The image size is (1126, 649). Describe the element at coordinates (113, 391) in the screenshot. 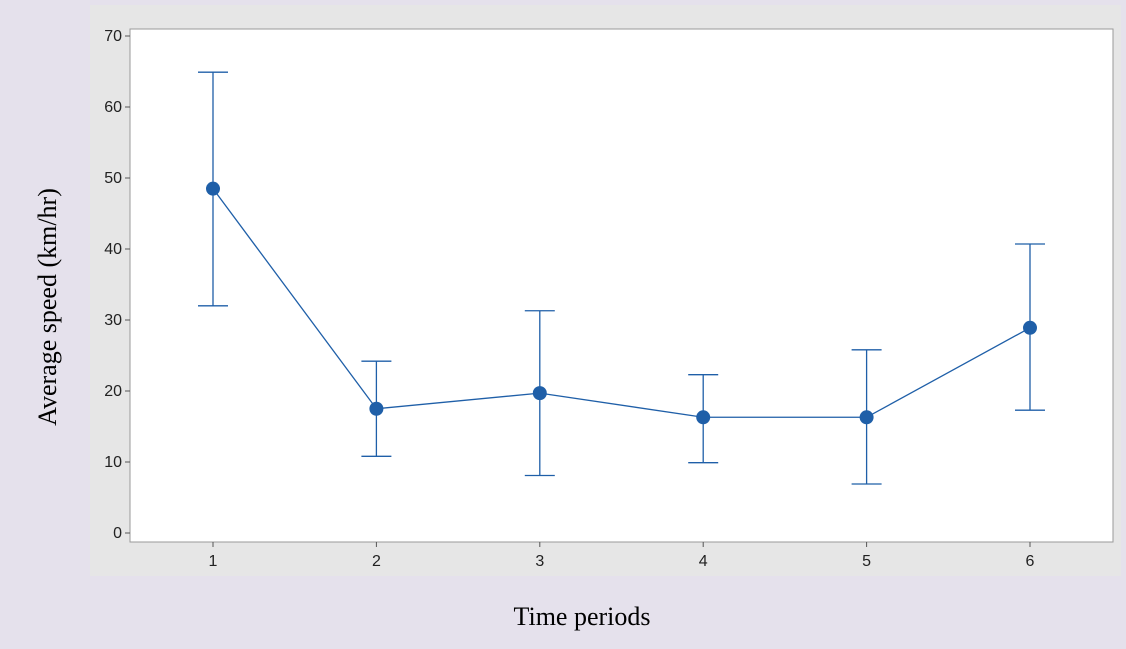

I see `y-tick-label: 20` at that location.